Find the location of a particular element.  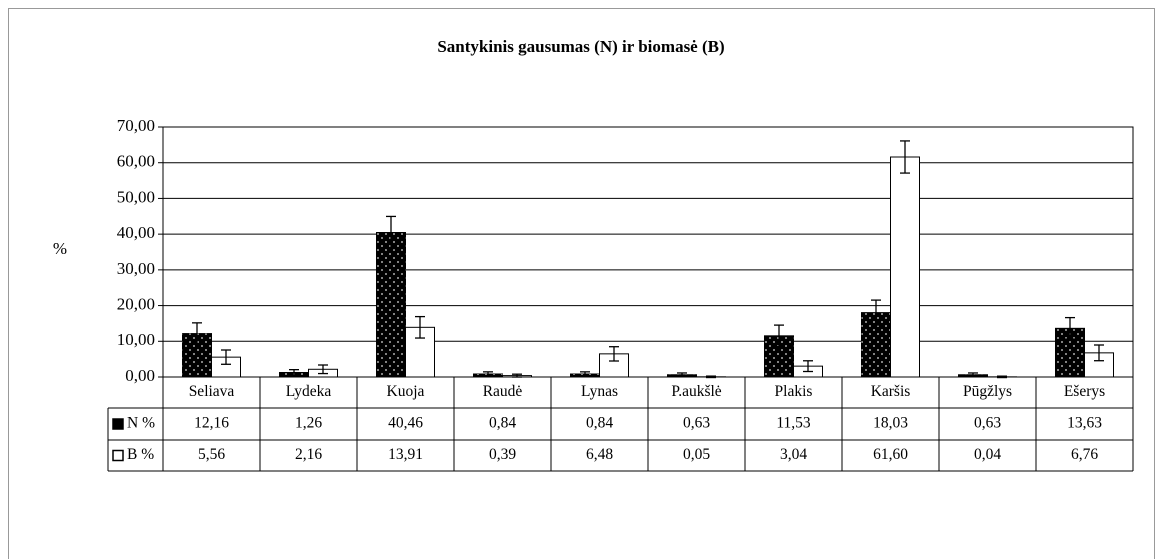

x-tick-label: P.aukšlė is located at coordinates (696, 391).